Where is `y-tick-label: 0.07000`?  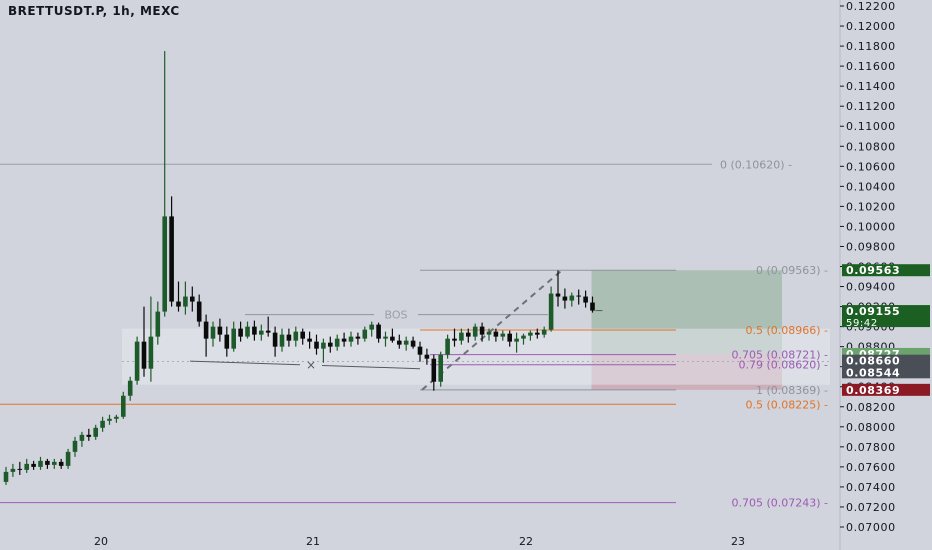
y-tick-label: 0.07000 is located at coordinates (871, 527).